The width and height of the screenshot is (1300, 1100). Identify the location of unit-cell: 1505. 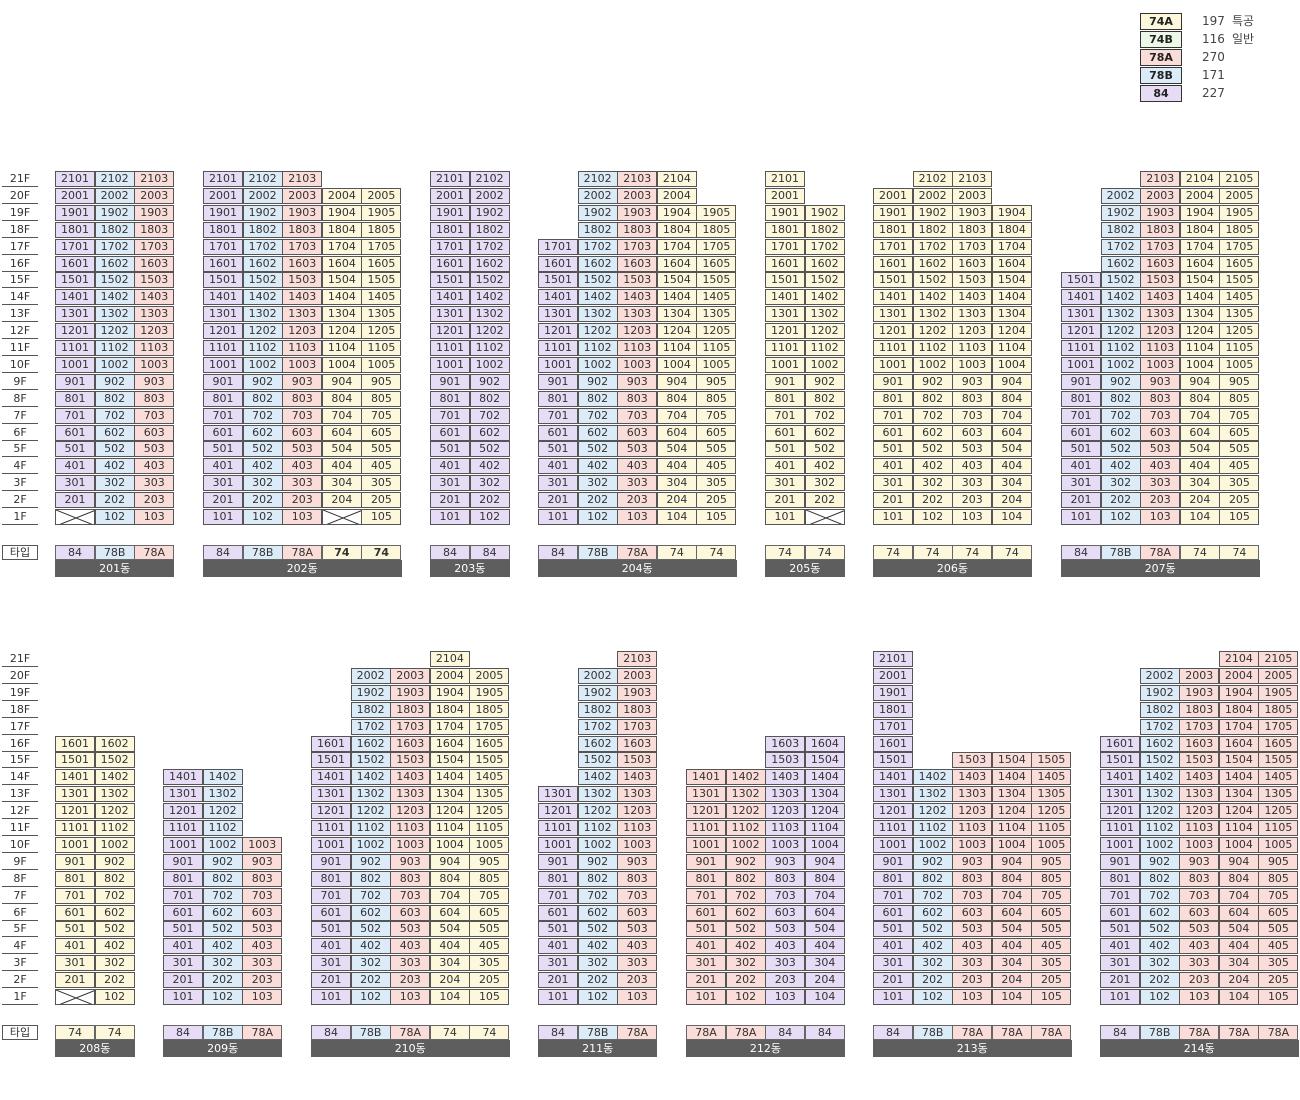
(381, 280).